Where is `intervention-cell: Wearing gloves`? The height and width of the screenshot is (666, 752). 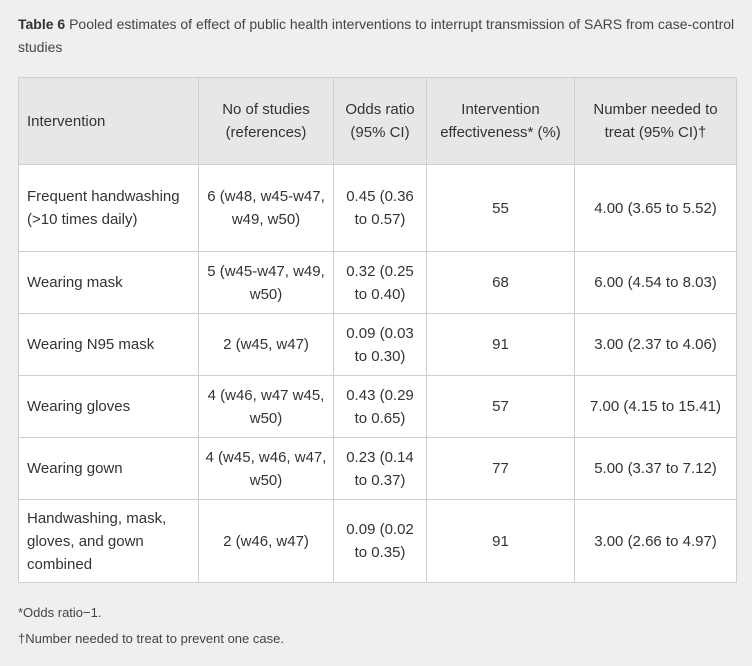
intervention-cell: Wearing gloves is located at coordinates (108, 406).